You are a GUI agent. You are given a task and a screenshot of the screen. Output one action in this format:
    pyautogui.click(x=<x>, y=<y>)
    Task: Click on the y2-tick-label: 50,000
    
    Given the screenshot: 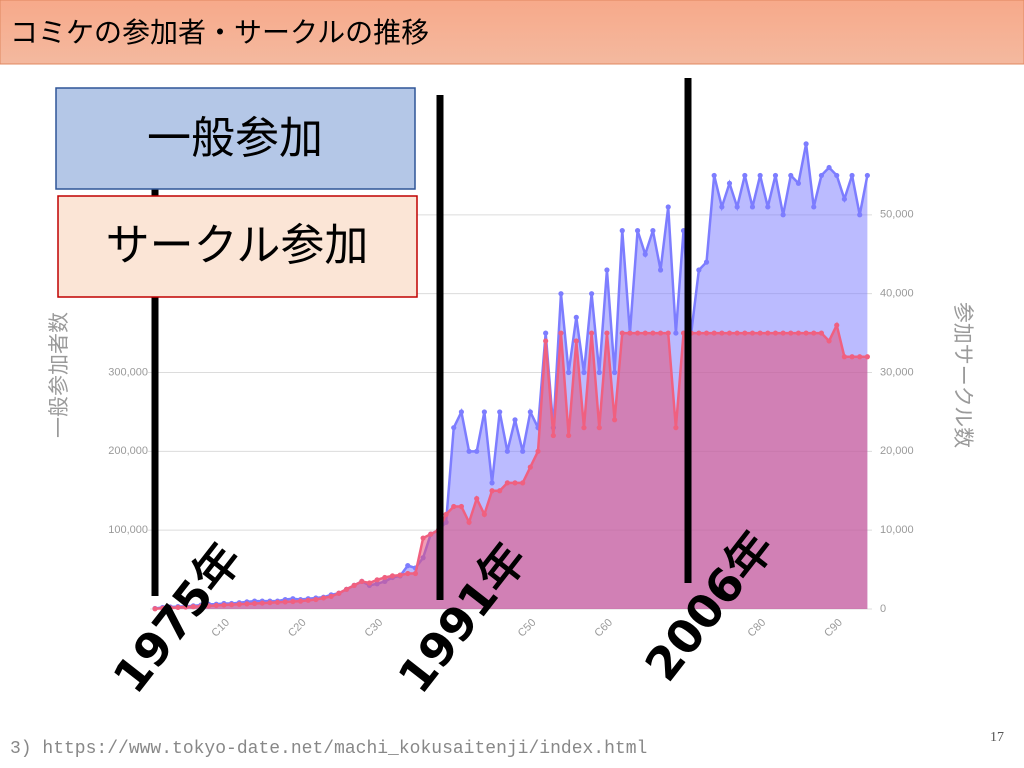 What is the action you would take?
    pyautogui.click(x=897, y=215)
    